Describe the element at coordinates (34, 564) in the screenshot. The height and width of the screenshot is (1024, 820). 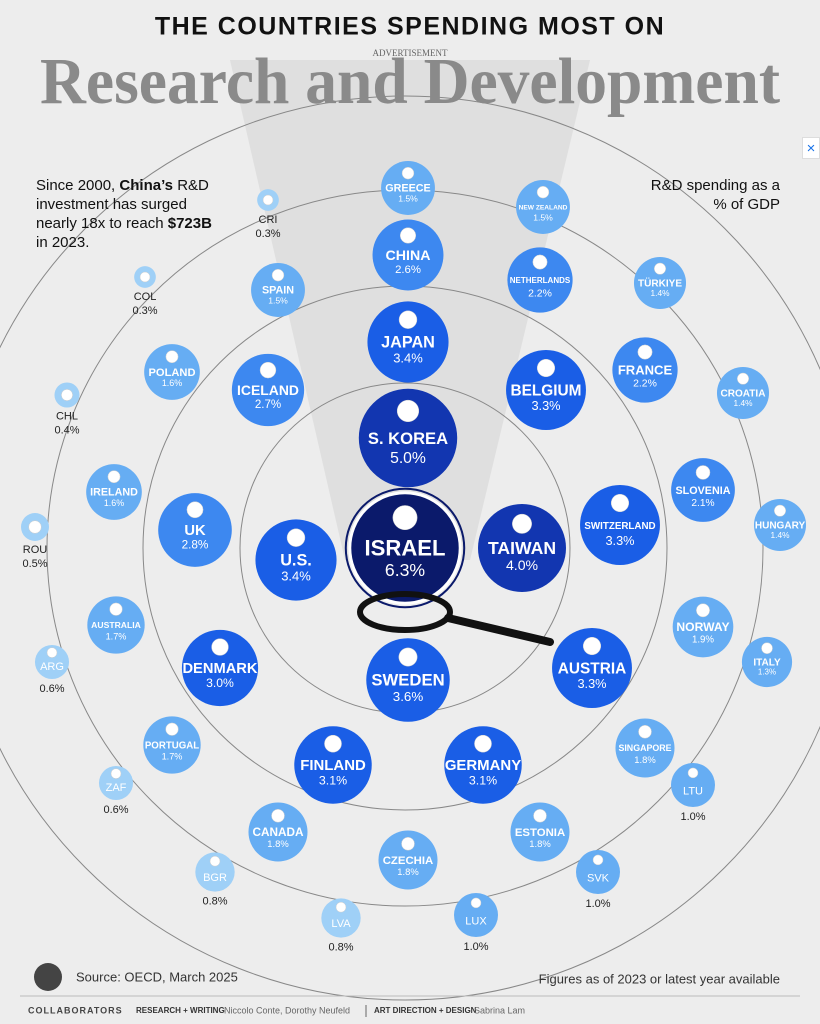
I see `value-label: 0.5%` at that location.